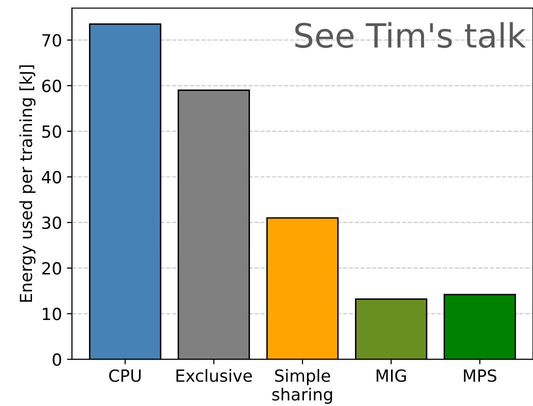 The height and width of the screenshot is (406, 533). What do you see at coordinates (391, 375) in the screenshot?
I see `x-tick-label: MIG` at bounding box center [391, 375].